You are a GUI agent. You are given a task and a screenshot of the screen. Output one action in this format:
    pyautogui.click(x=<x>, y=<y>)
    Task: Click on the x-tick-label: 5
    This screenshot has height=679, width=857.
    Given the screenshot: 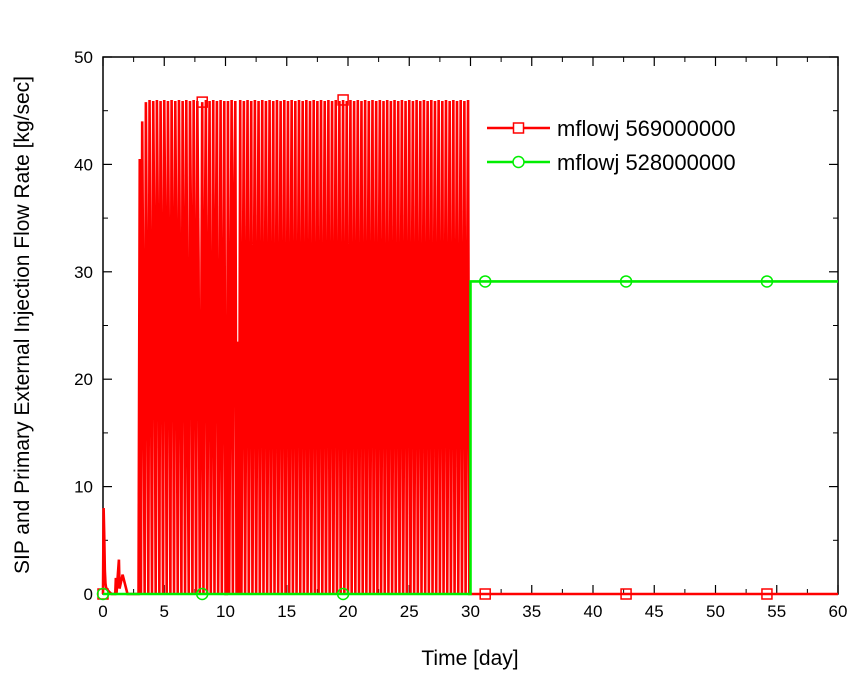 What is the action you would take?
    pyautogui.click(x=164, y=611)
    